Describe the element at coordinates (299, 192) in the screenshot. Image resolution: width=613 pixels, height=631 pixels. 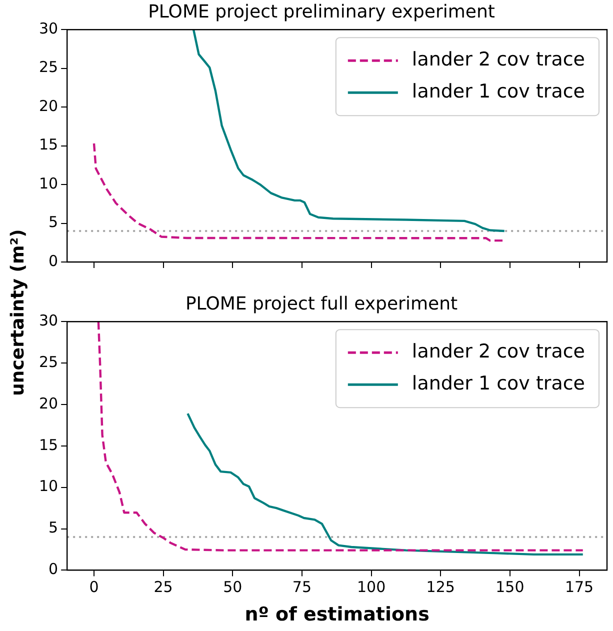
I see `line-series` at that location.